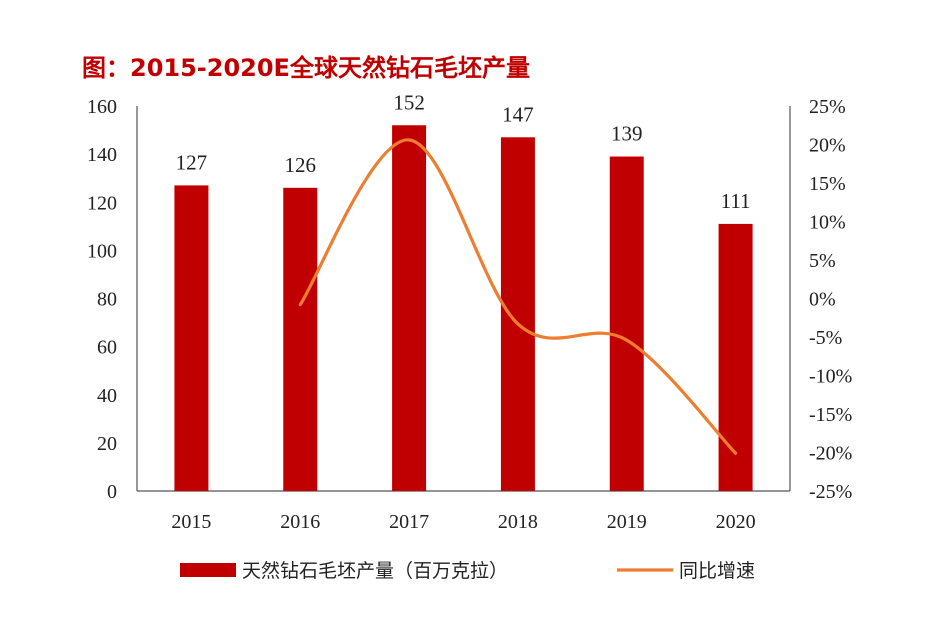  What do you see at coordinates (825, 338) in the screenshot?
I see `y-right-tick-label: -5%` at bounding box center [825, 338].